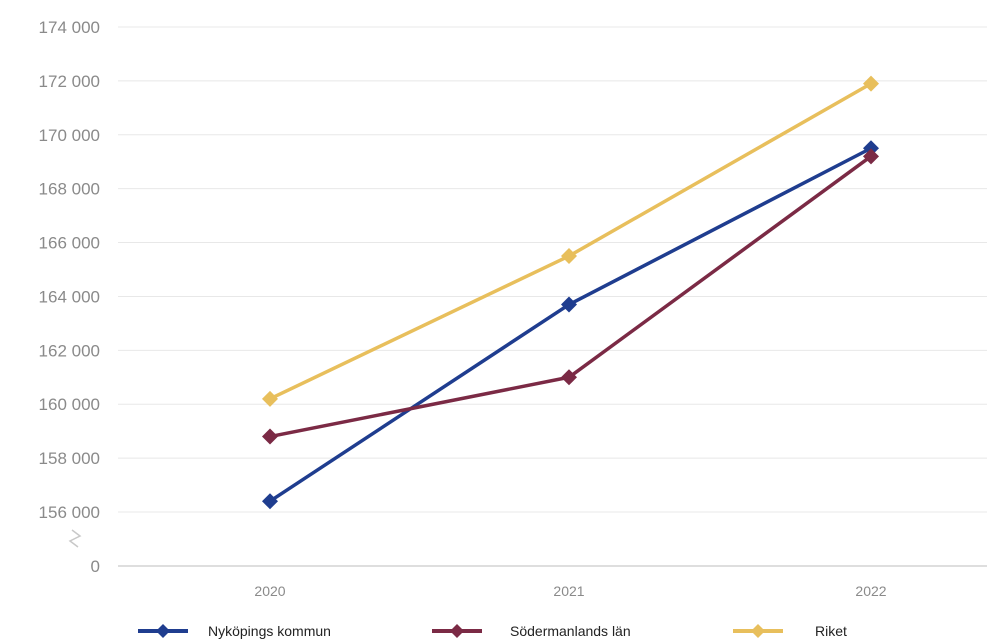  What do you see at coordinates (69, 404) in the screenshot?
I see `y-tick-label: 160 000` at bounding box center [69, 404].